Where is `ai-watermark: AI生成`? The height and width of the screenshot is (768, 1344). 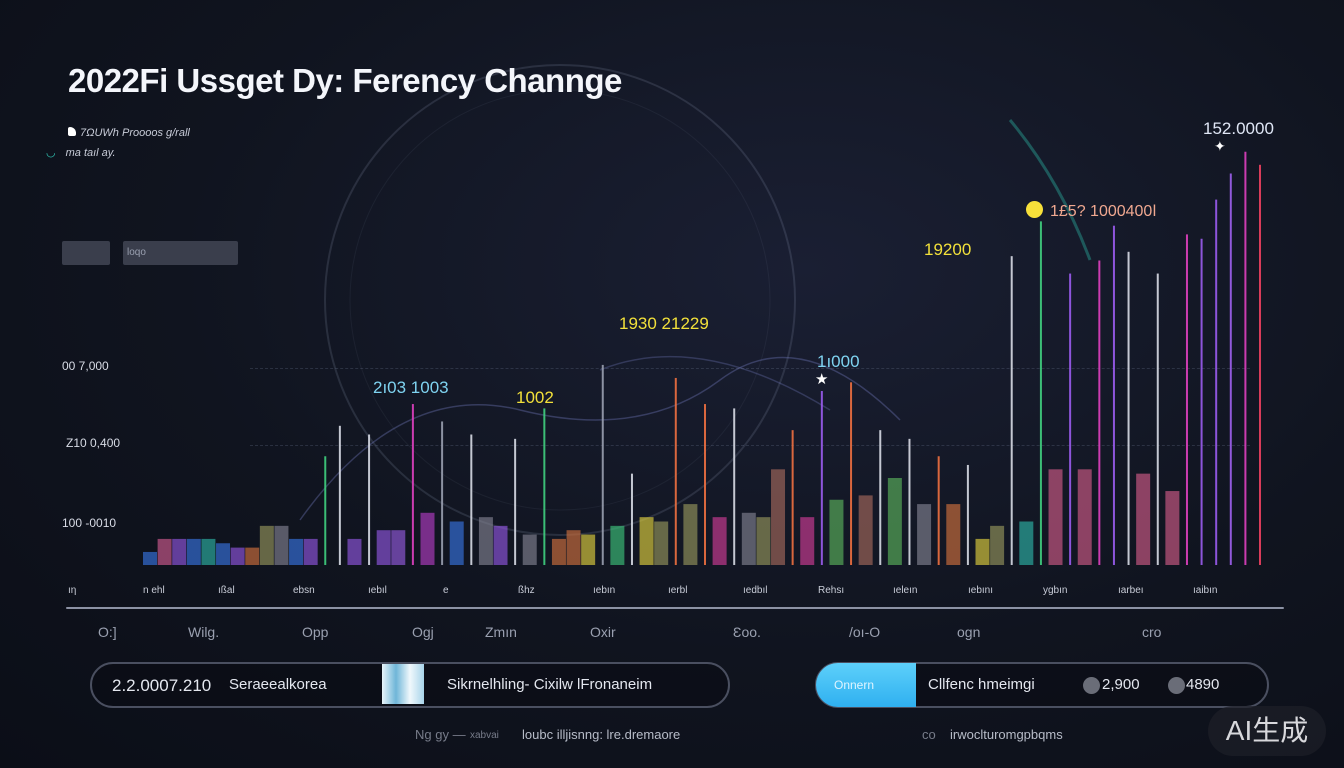 ai-watermark: AI生成 is located at coordinates (1267, 731).